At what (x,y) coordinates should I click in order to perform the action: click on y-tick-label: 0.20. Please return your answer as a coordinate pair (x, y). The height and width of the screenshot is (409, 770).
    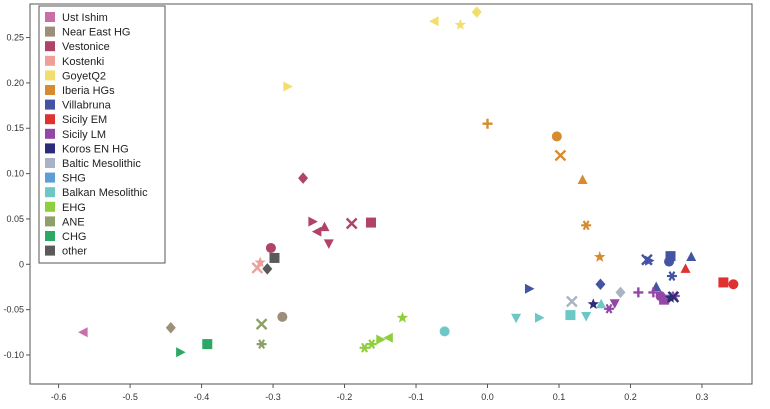
    Looking at the image, I should click on (15, 83).